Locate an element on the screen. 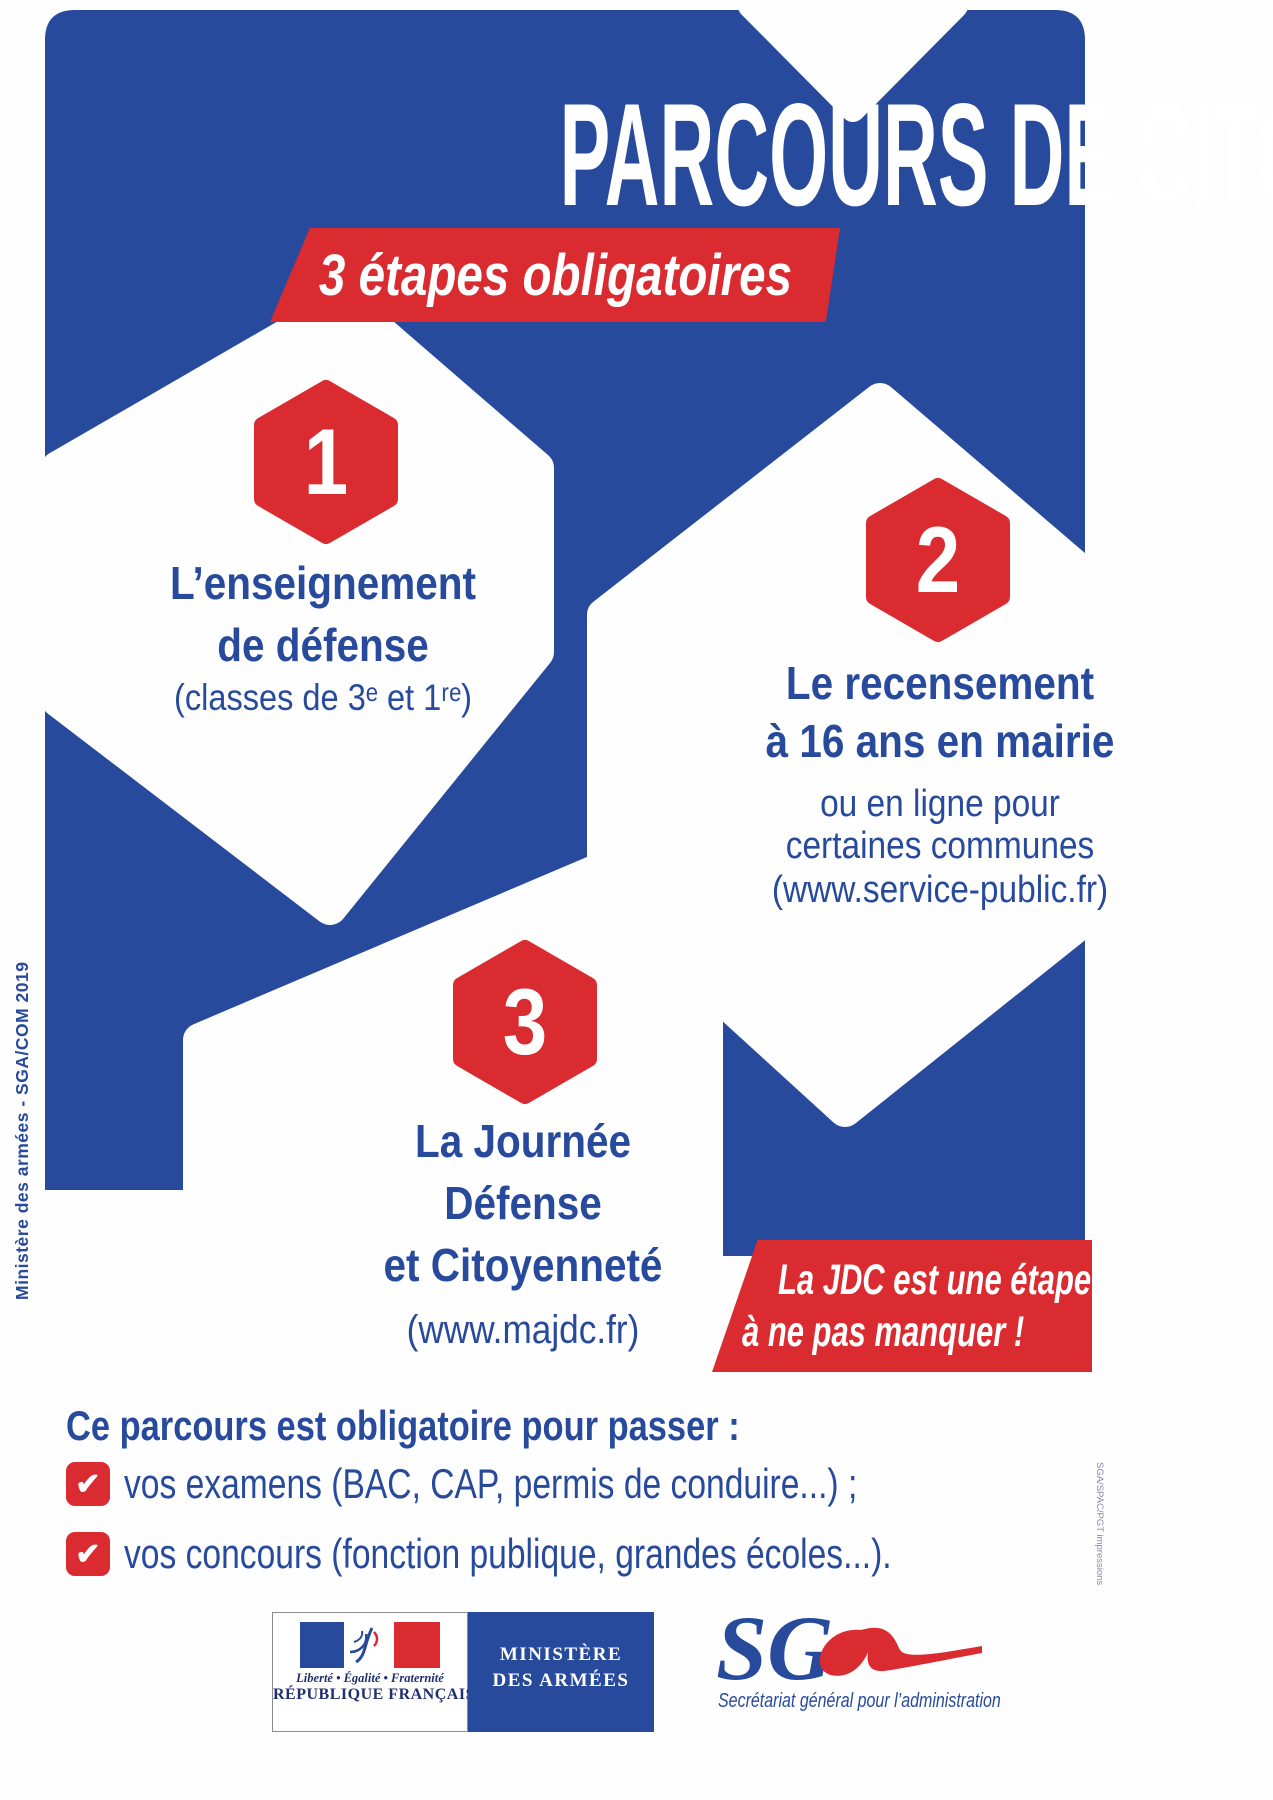 The image size is (1273, 1800). badge-1-hexagon is located at coordinates (326, 462).